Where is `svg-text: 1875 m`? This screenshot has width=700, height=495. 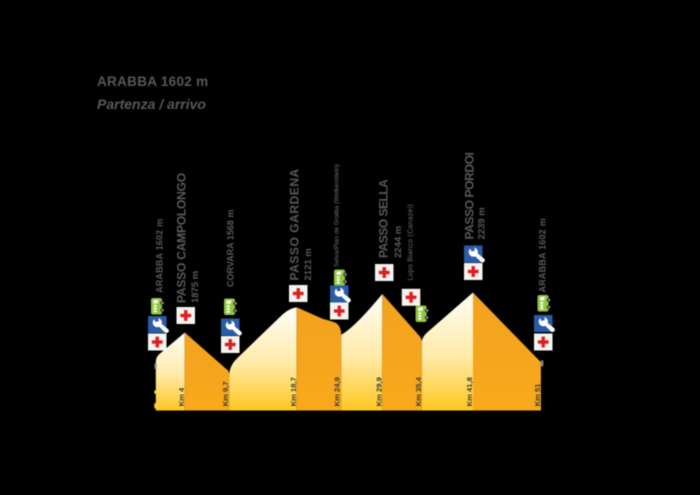
svg-text: 1875 m is located at coordinates (195, 287).